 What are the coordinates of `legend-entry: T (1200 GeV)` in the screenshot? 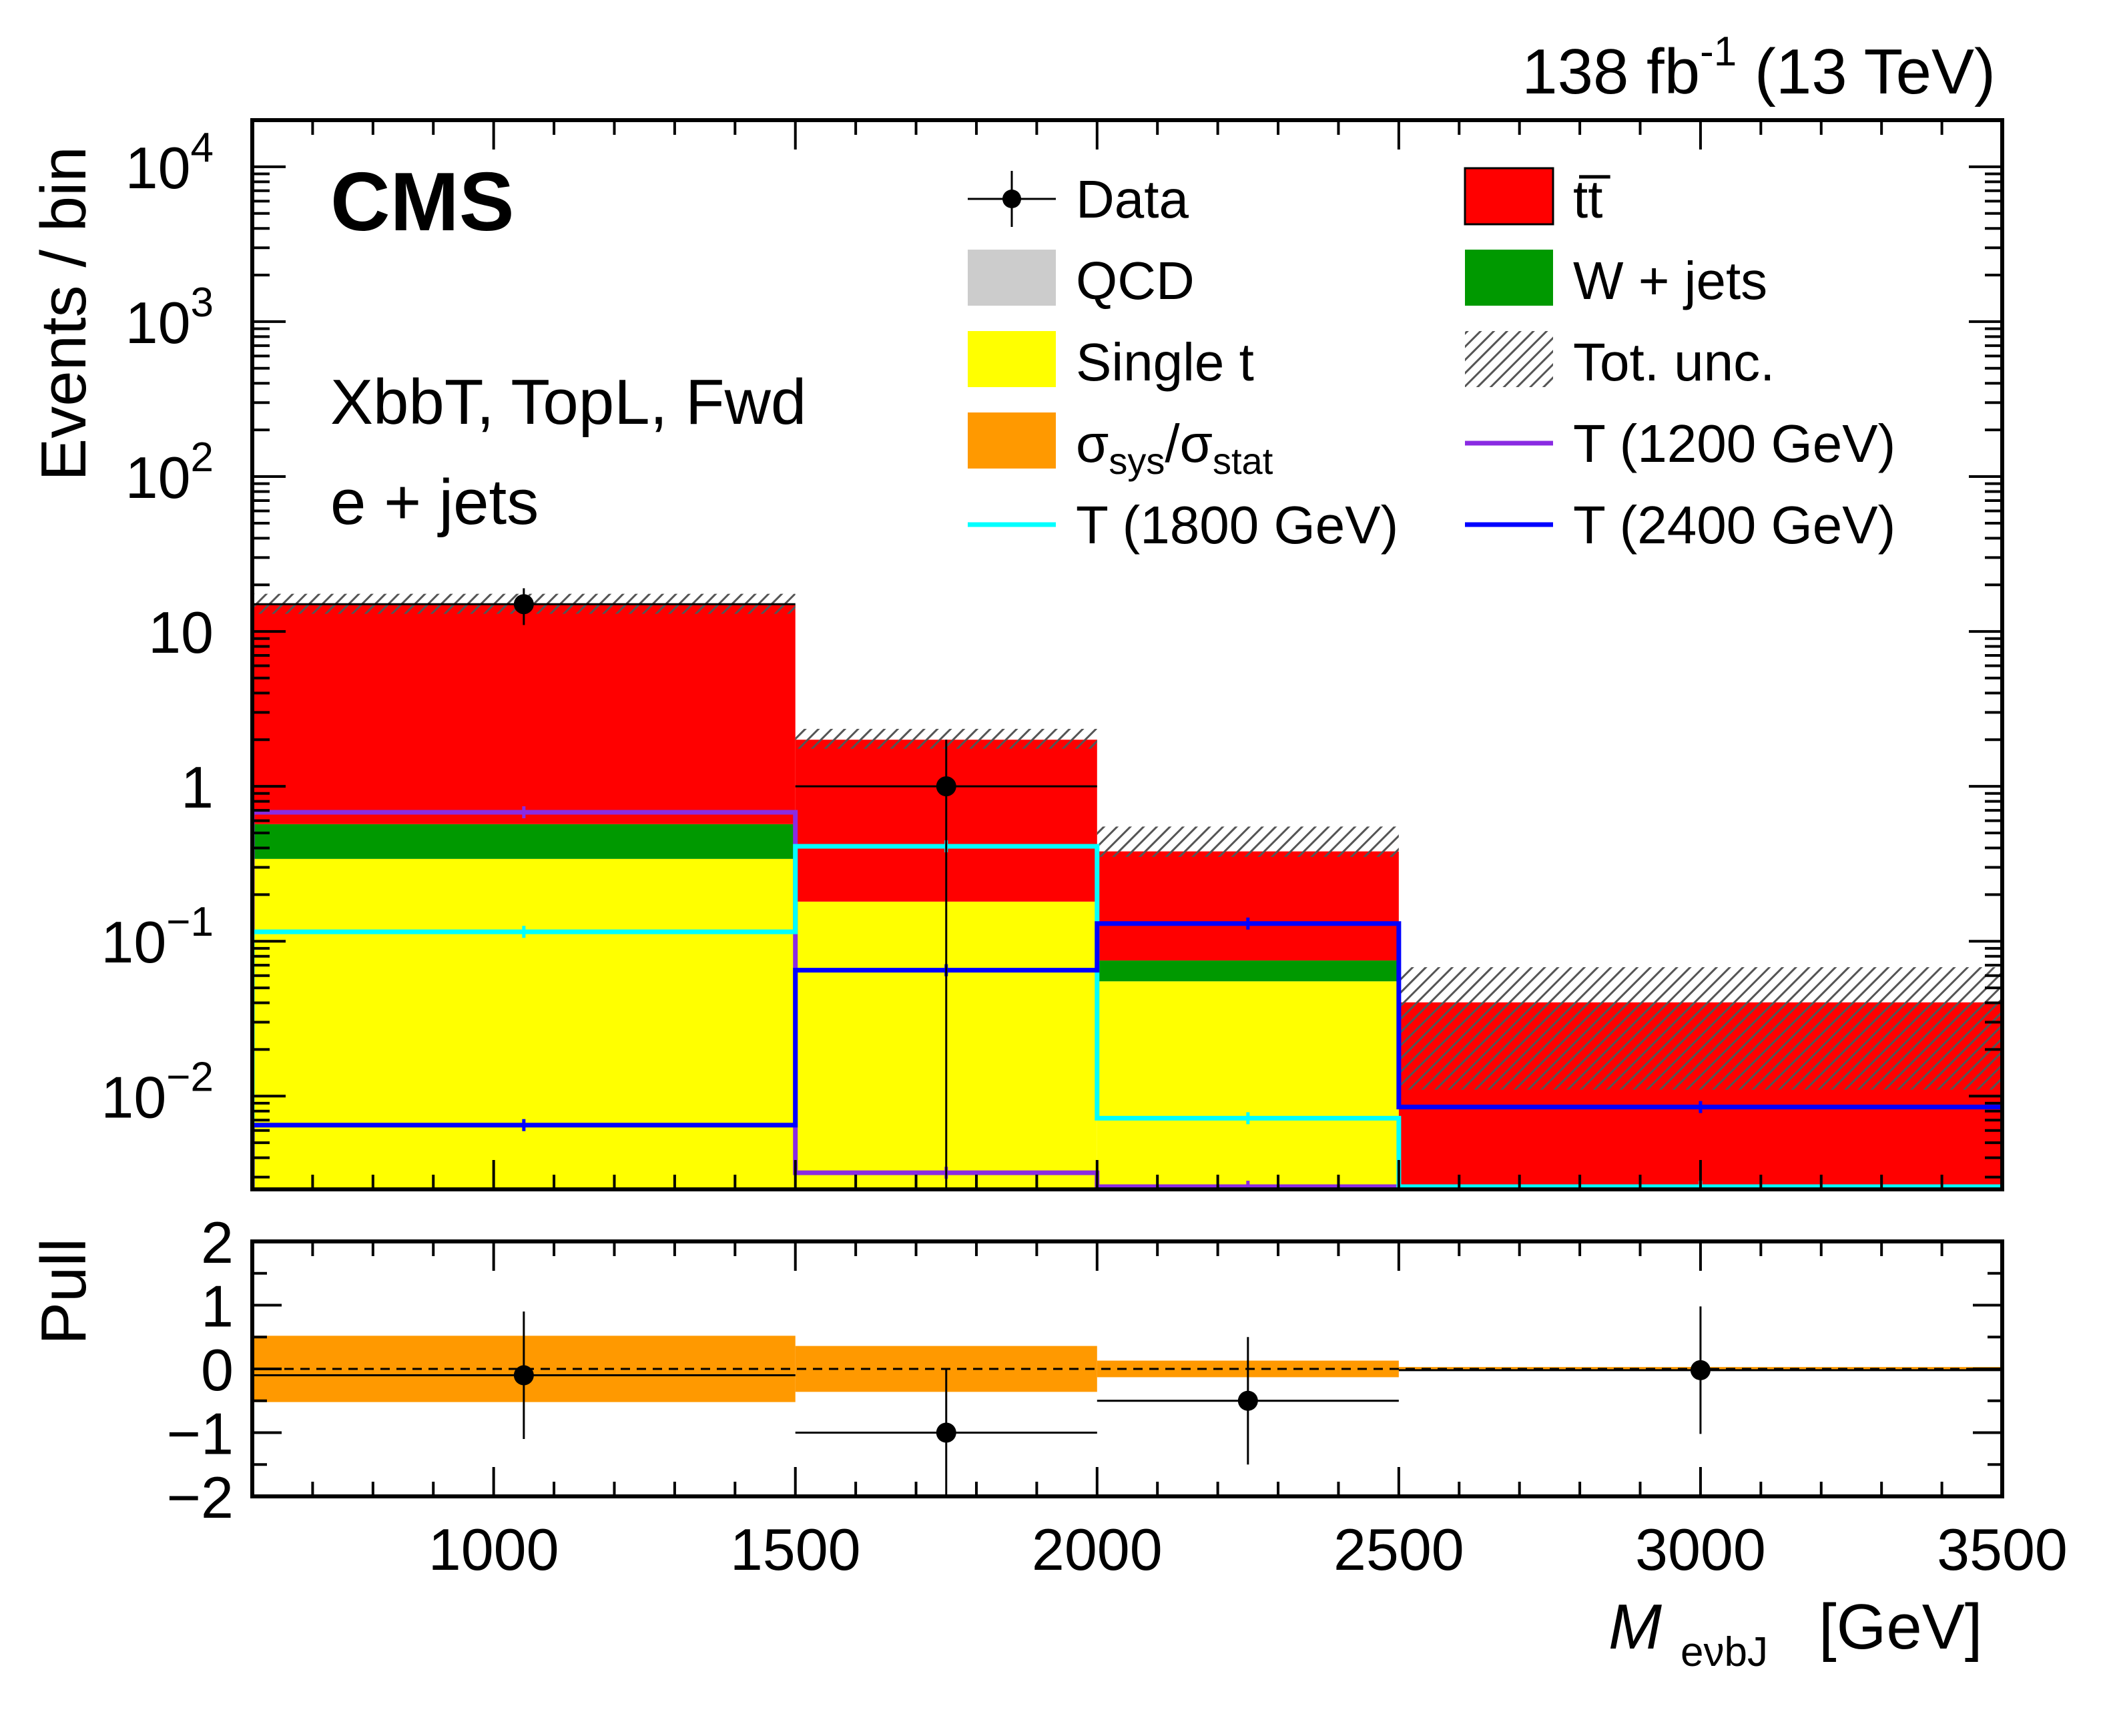 It's located at (1680, 444).